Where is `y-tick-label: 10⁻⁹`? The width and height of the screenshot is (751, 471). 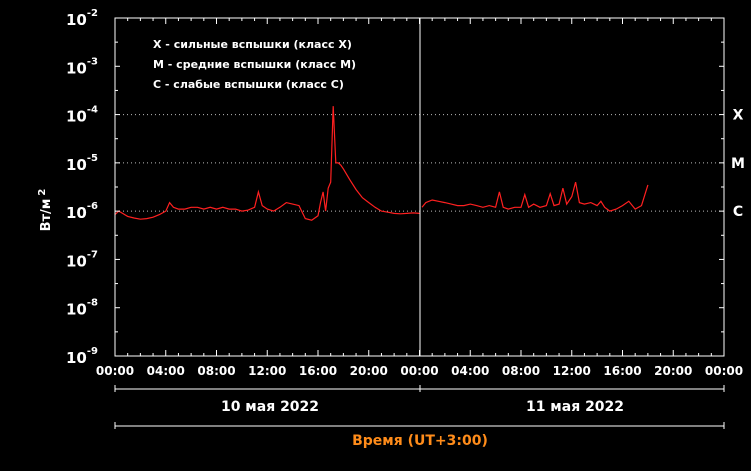
y-tick-label: 10⁻⁹ is located at coordinates (82, 356).